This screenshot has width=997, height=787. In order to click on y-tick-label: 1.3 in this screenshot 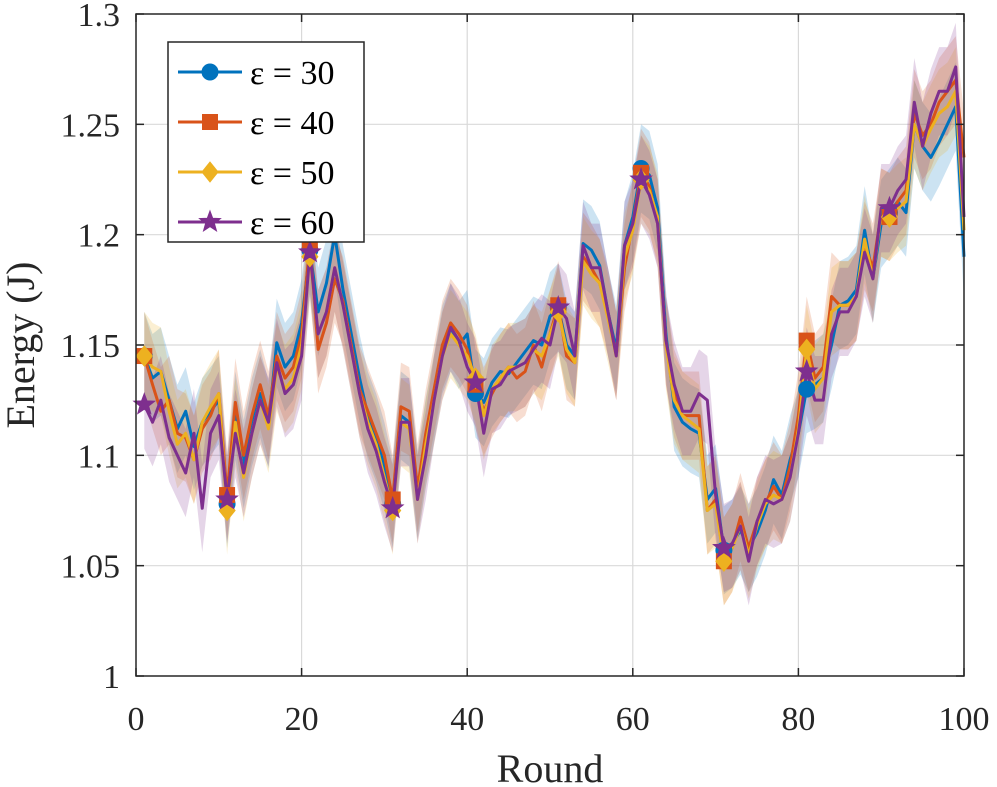, I will do `click(99, 17)`.